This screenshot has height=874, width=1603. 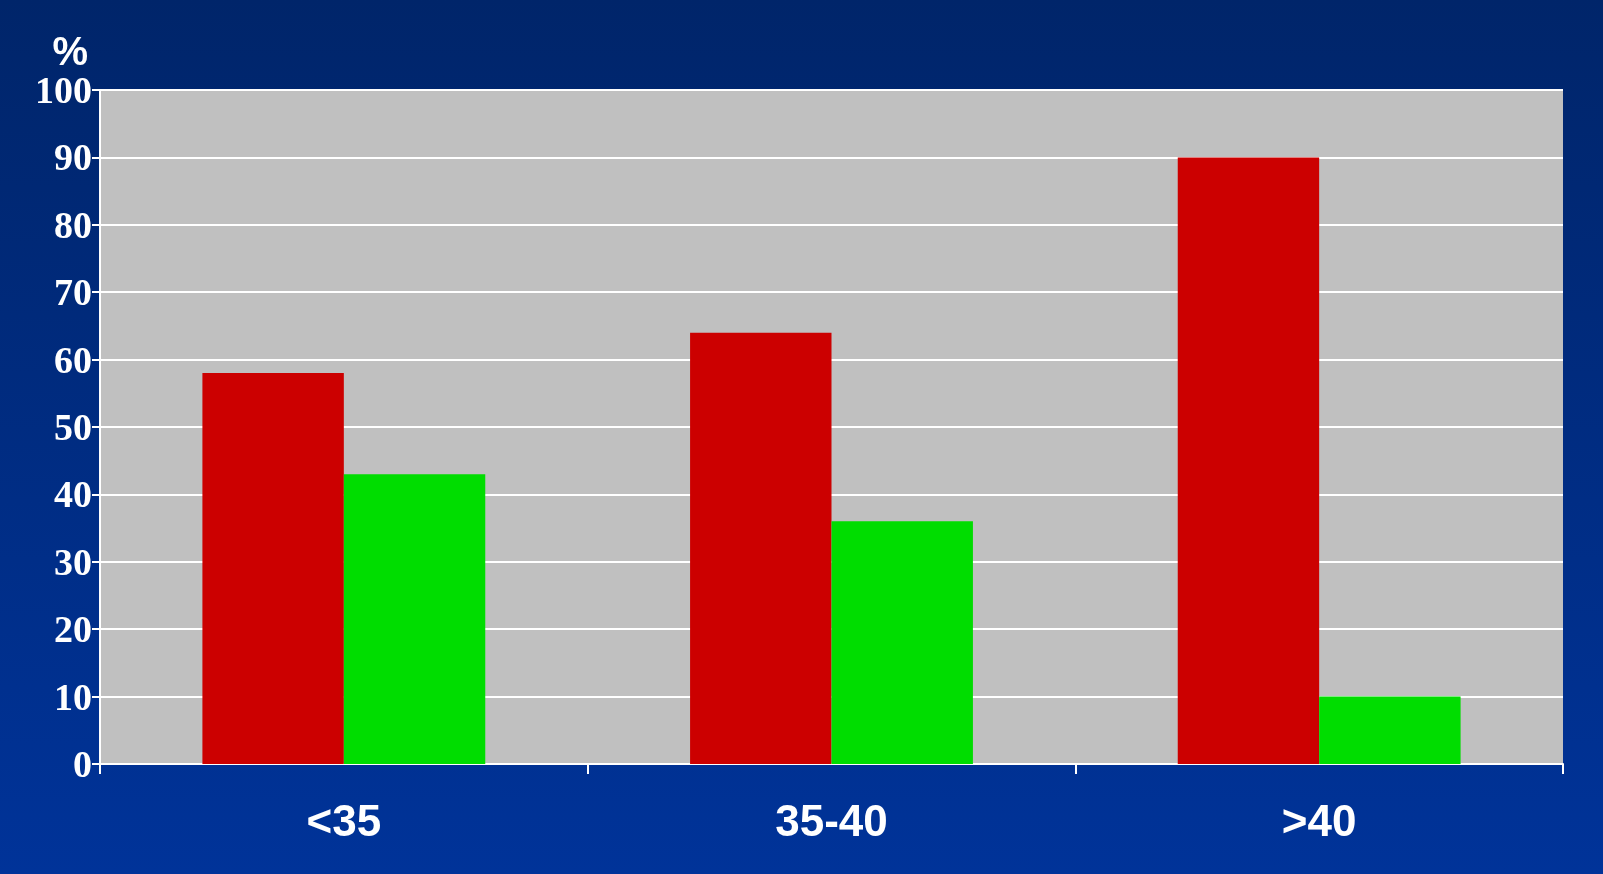 What do you see at coordinates (73, 561) in the screenshot?
I see `y-tick-label: 30` at bounding box center [73, 561].